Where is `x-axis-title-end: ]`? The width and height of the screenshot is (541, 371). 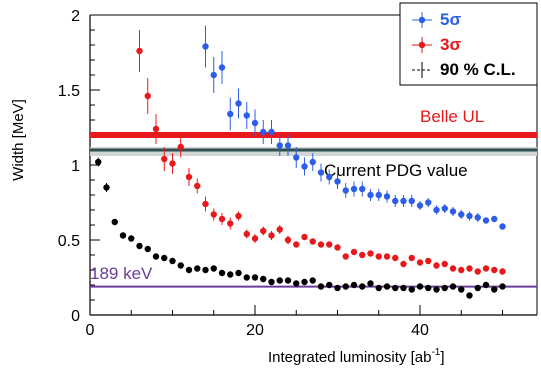 x-axis-title-end: ] is located at coordinates (442, 357).